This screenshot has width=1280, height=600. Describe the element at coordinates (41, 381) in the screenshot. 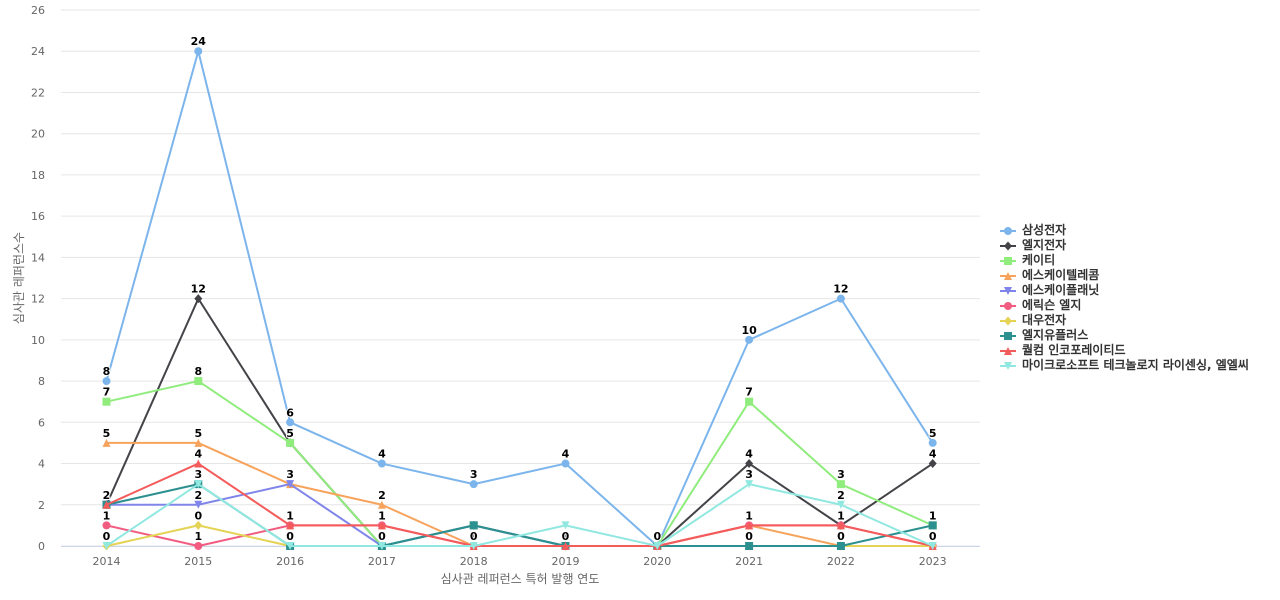

I see `y-tick-label: 8` at that location.